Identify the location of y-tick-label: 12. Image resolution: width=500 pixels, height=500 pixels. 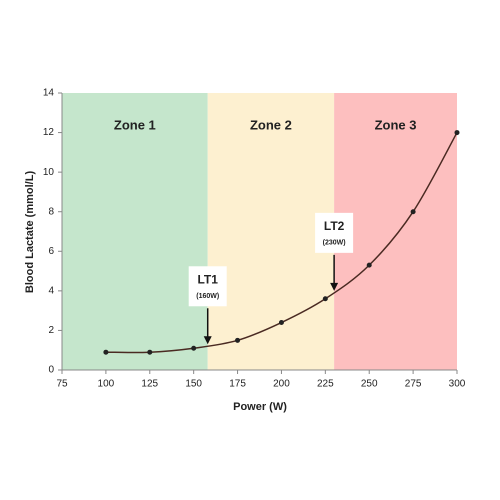
(49, 132).